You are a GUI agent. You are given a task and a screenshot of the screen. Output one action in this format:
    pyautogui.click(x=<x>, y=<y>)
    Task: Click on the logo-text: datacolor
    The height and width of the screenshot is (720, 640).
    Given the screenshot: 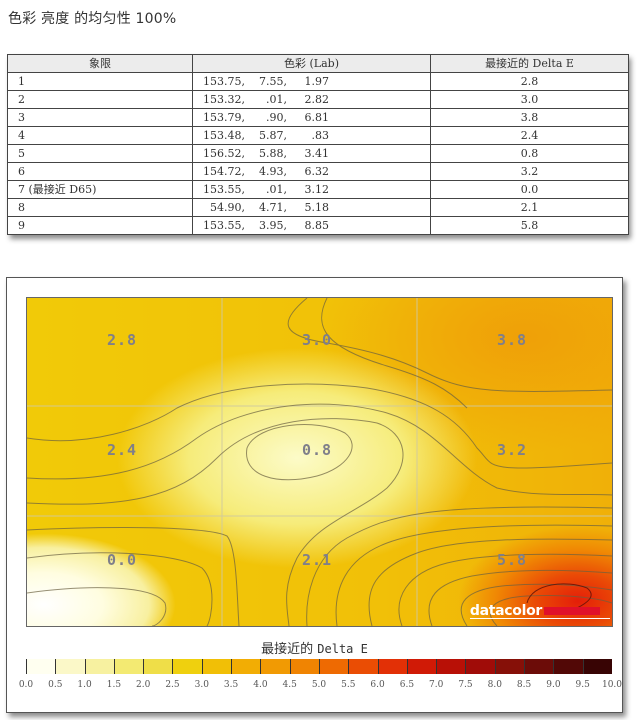 What is the action you would take?
    pyautogui.click(x=505, y=611)
    